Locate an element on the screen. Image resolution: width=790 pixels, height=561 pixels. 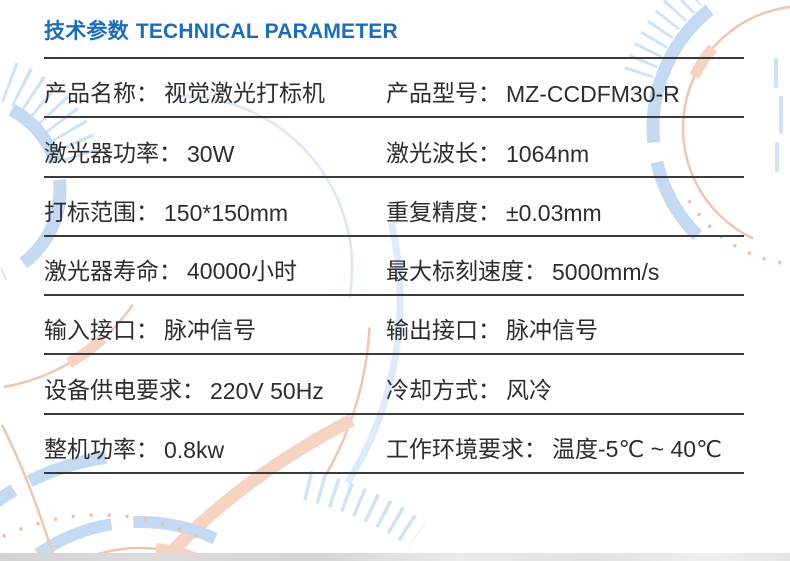
spec-value: 视觉激光打标机 is located at coordinates (244, 93).